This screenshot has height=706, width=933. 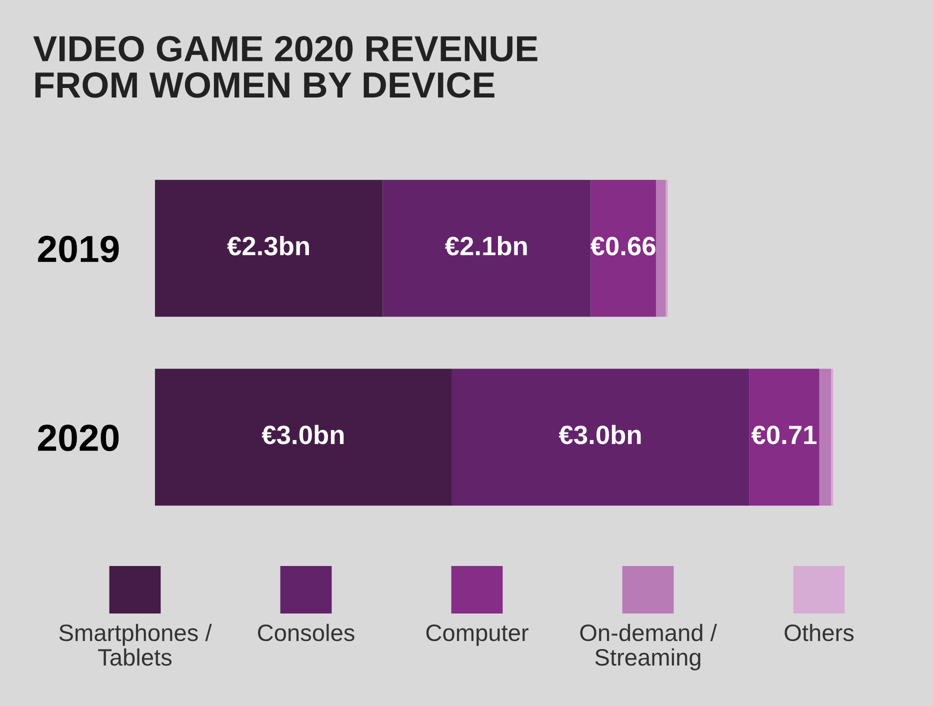 What do you see at coordinates (477, 635) in the screenshot?
I see `legend-label: Computer` at bounding box center [477, 635].